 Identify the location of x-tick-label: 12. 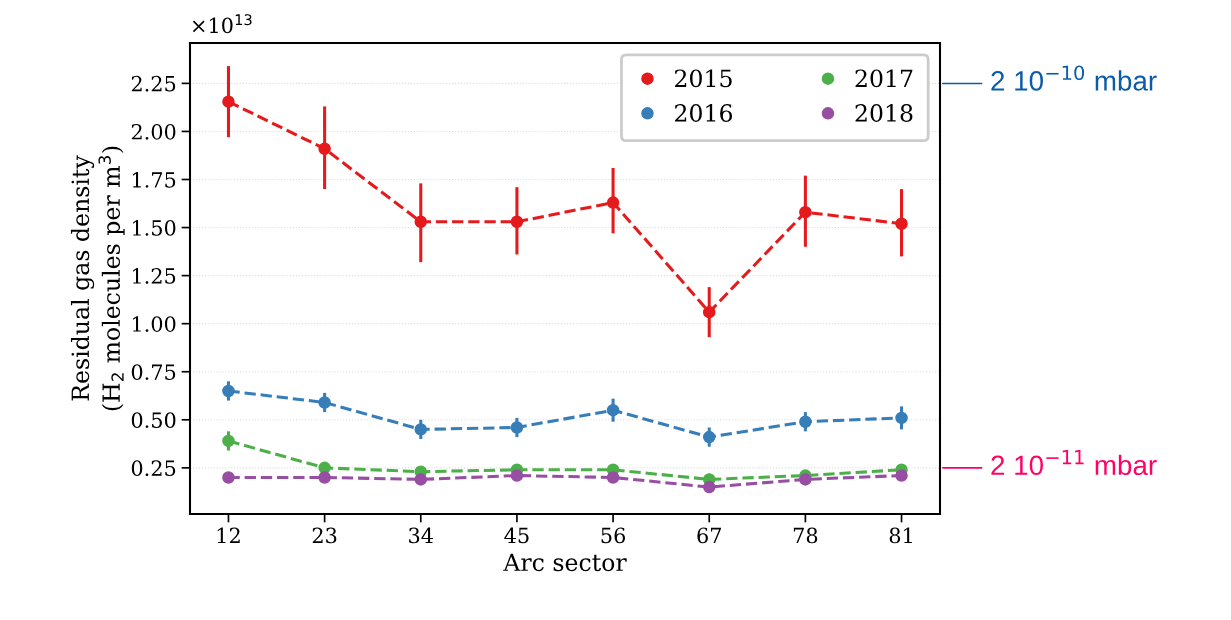
(228, 535).